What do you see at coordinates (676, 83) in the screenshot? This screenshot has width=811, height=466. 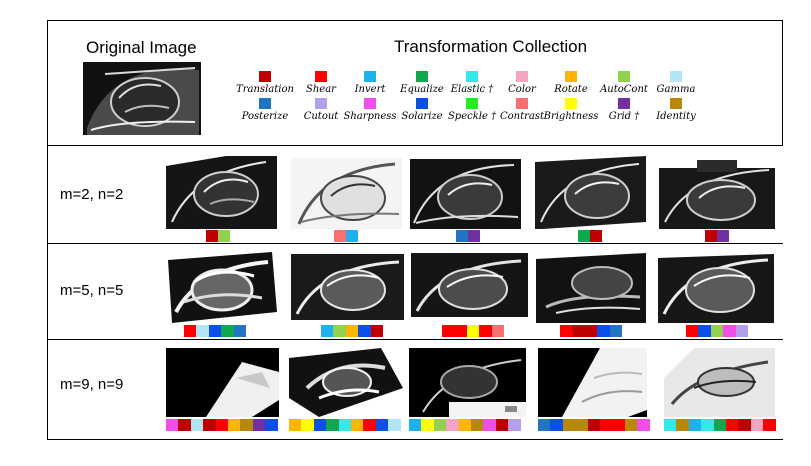 I see `legend-item-gamma: Gamma` at bounding box center [676, 83].